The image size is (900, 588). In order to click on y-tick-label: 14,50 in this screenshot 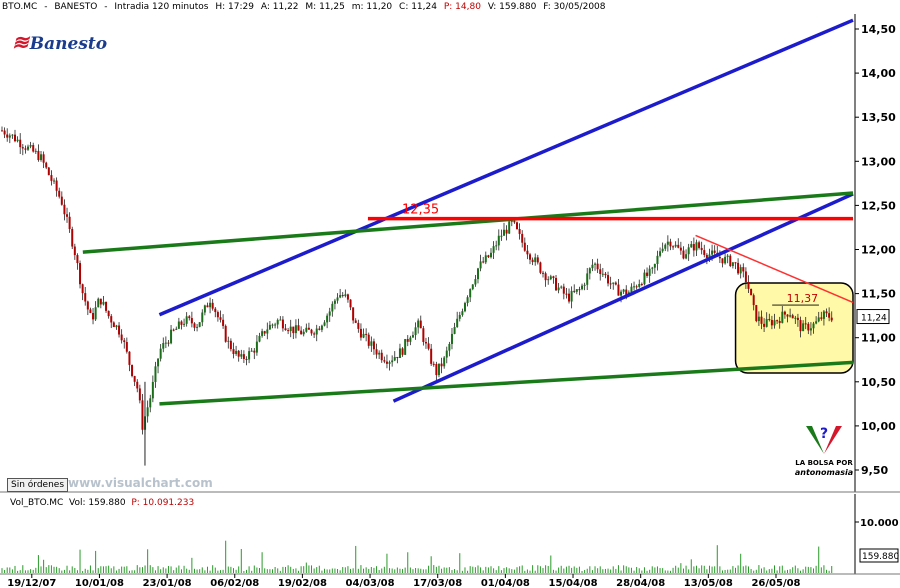, I will do `click(878, 29)`.